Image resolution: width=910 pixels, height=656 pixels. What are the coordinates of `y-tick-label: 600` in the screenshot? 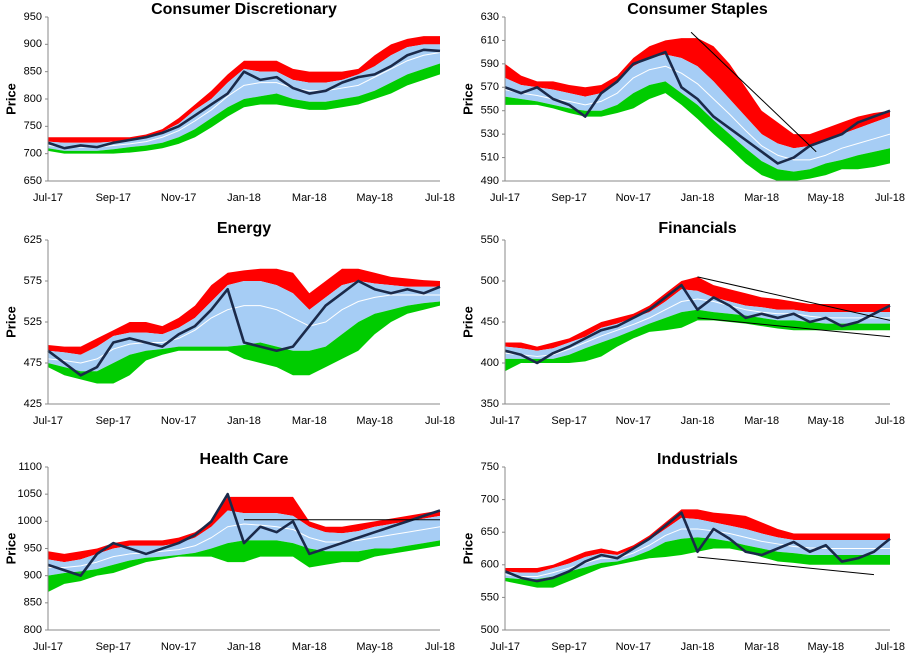 It's located at (490, 565).